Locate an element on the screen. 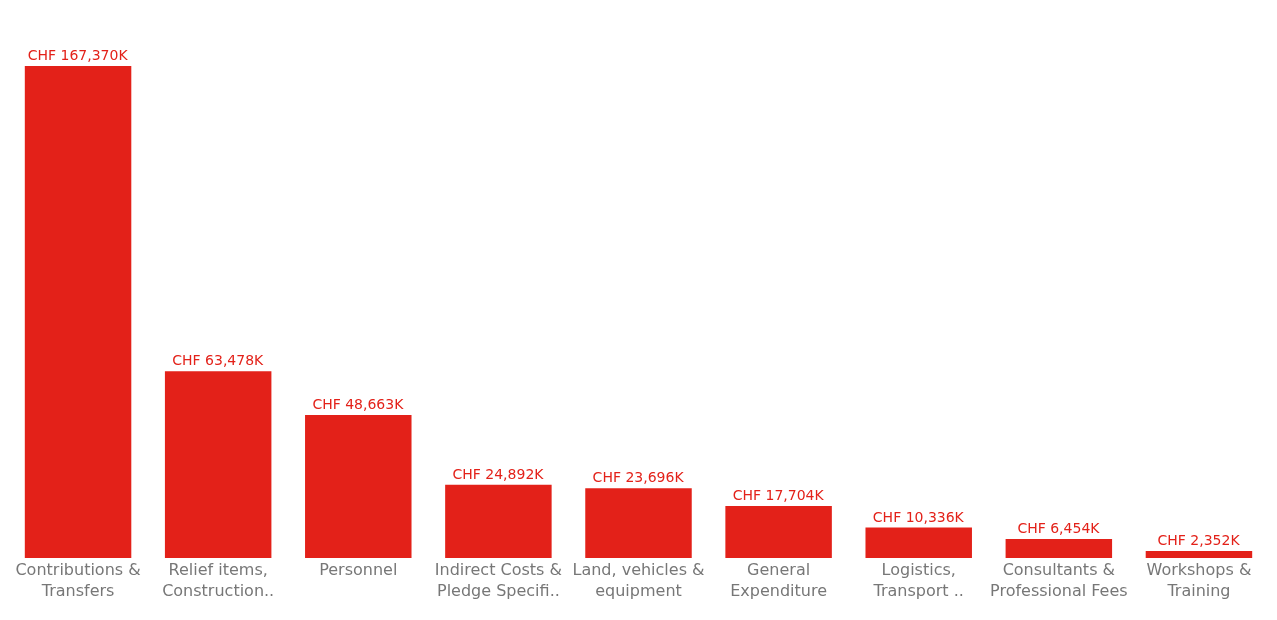 The width and height of the screenshot is (1277, 620). data-label: CHF 167,370K is located at coordinates (78, 54).